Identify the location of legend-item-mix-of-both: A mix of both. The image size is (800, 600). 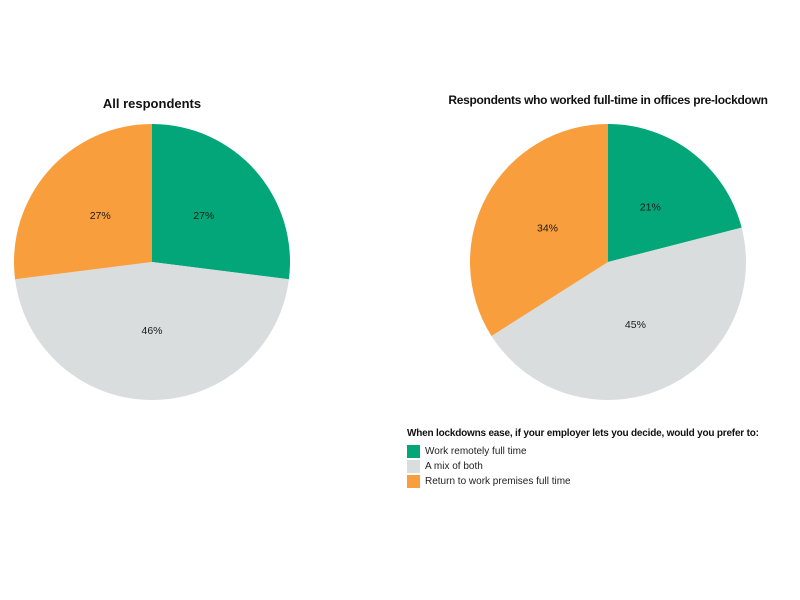
(602, 466).